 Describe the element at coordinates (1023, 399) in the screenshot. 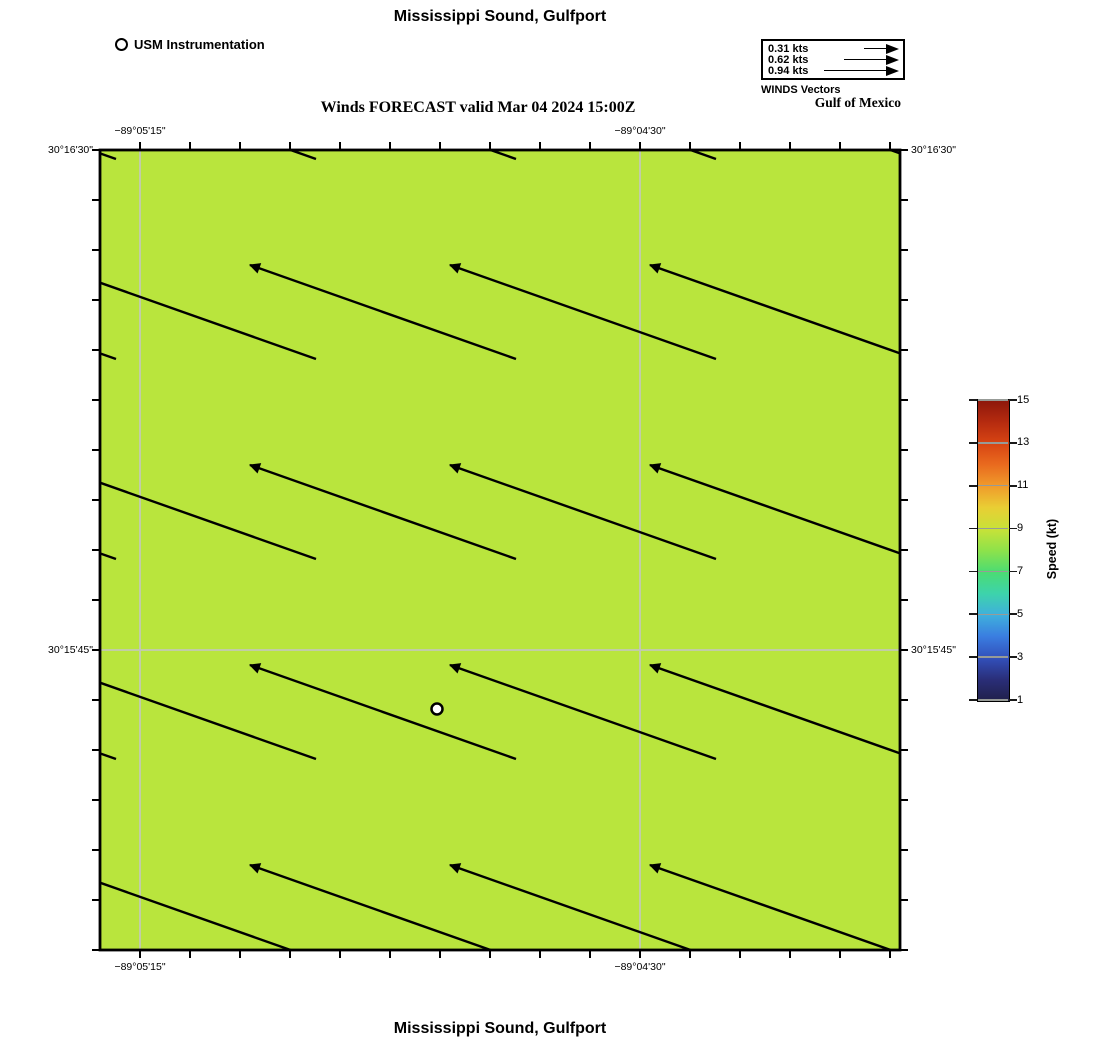

I see `colorbar-tick-label: 15` at that location.